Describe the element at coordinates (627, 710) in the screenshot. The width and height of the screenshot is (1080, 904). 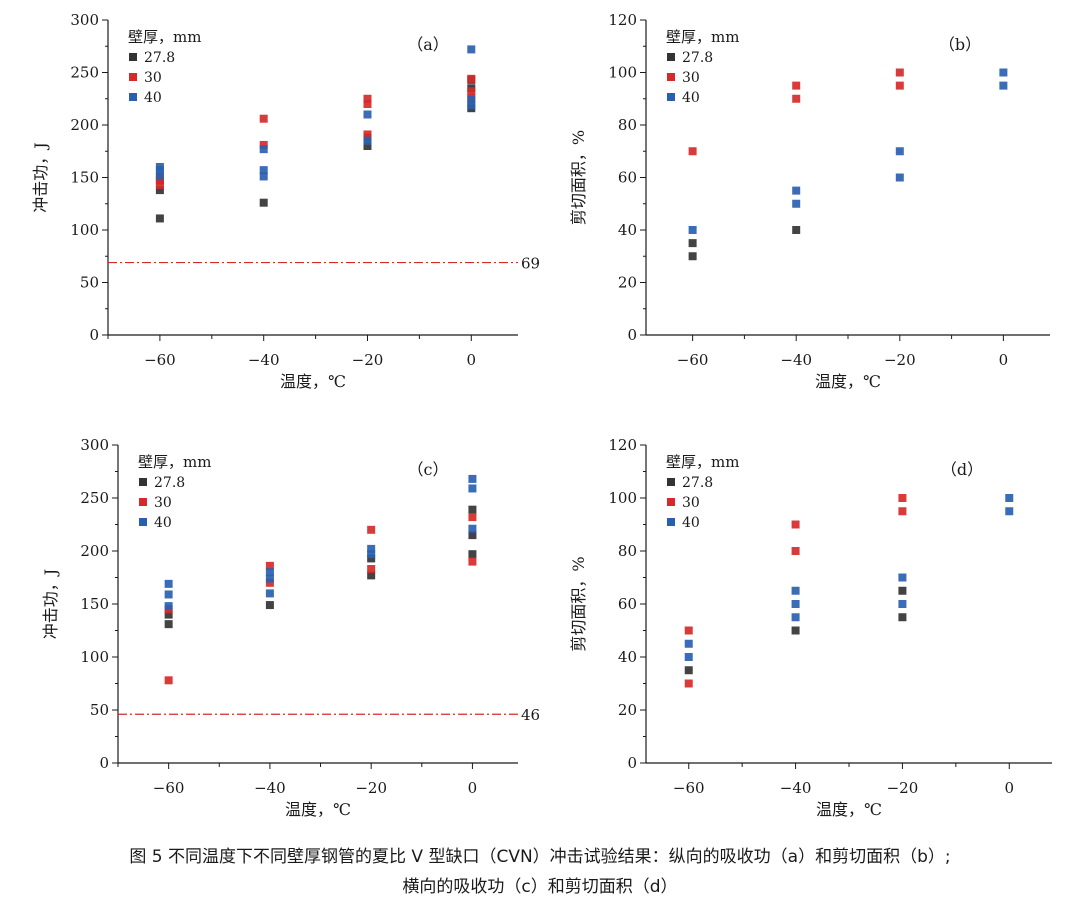
I see `y-tick-label: 20` at that location.